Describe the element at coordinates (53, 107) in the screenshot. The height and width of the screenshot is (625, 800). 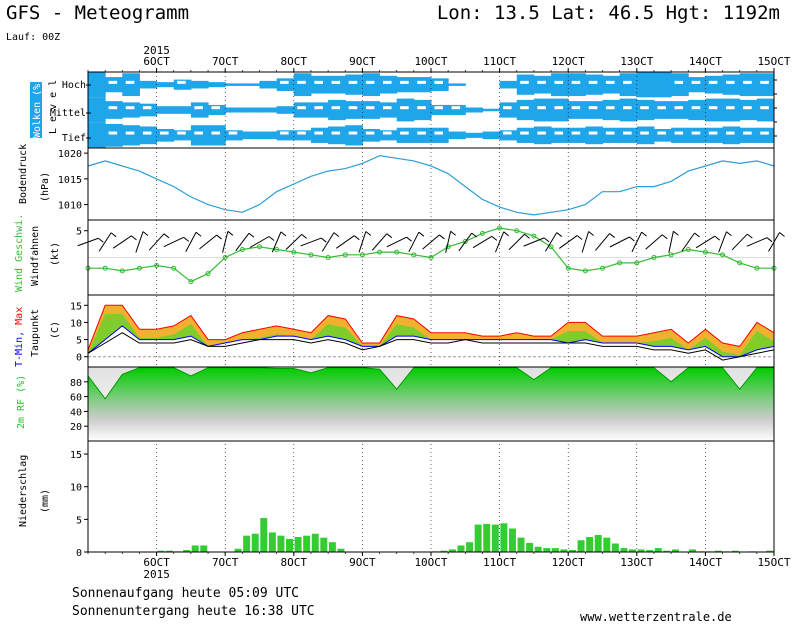
I see `cloud-ylabel2: L e v e l` at that location.